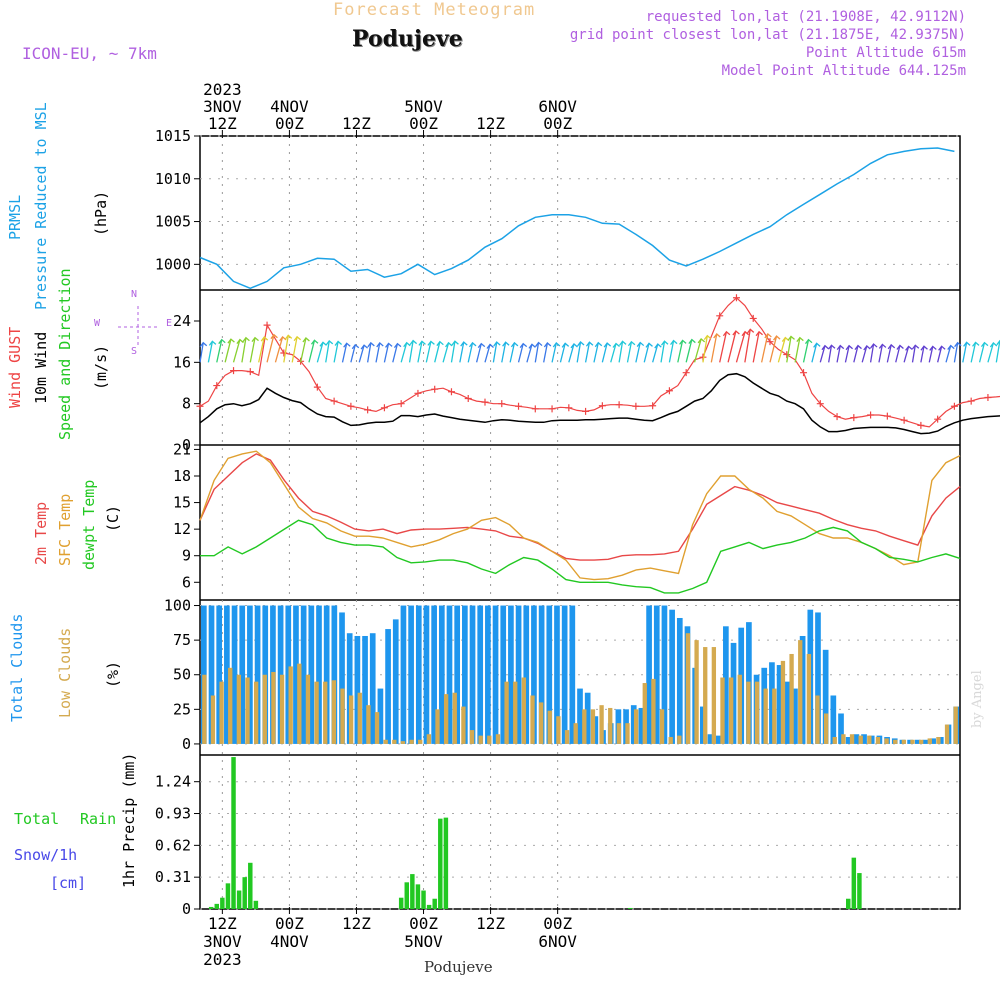 The image size is (1000, 1000). I want to click on gust-line, so click(599, 362).